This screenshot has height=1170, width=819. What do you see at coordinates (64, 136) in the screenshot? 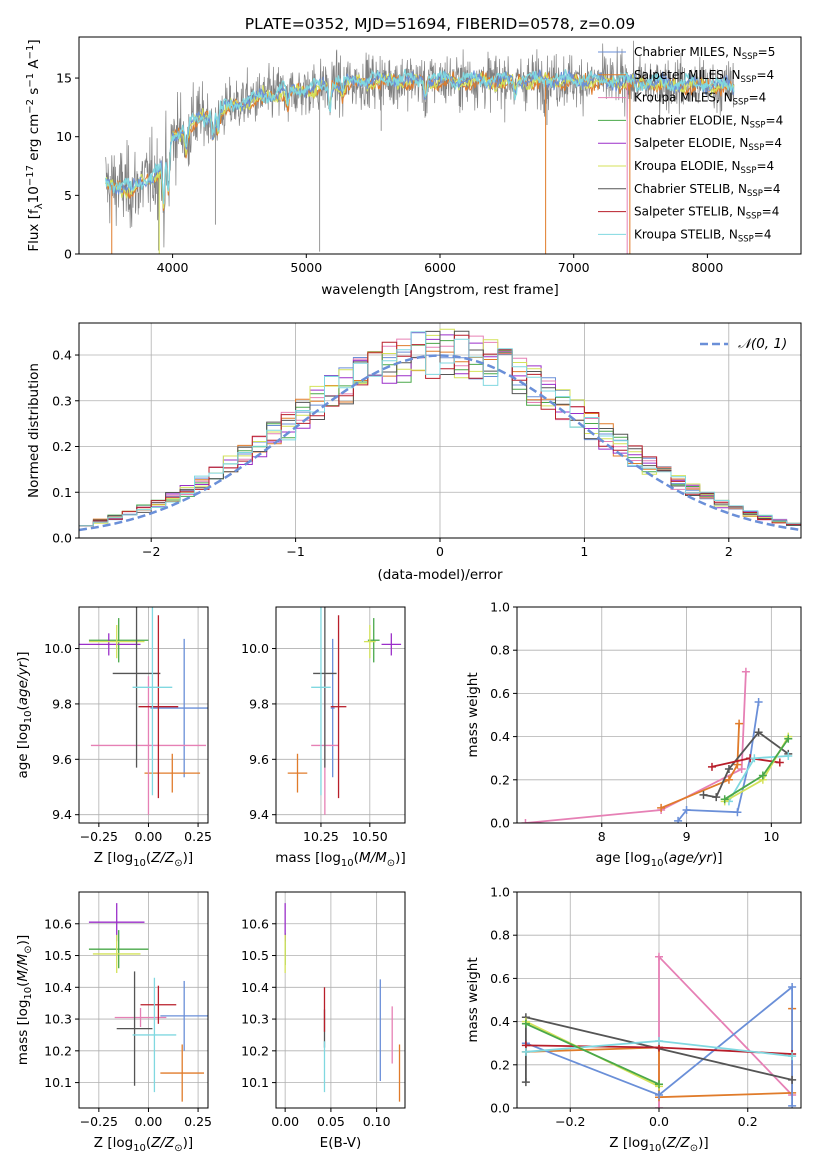
I see `y-tick-label: 10` at bounding box center [64, 136].